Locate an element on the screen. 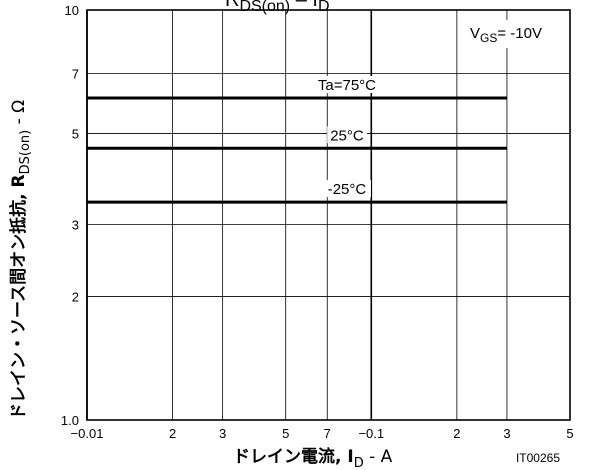 This screenshot has height=470, width=594. footnote-code: IT00265 is located at coordinates (538, 458).